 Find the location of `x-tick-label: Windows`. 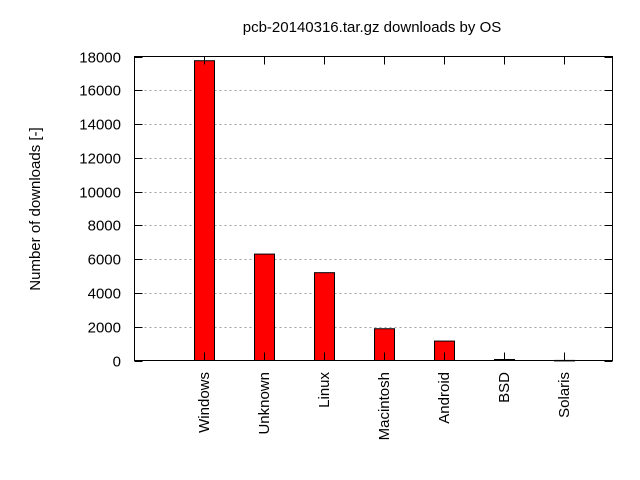

x-tick-label: Windows is located at coordinates (204, 402).